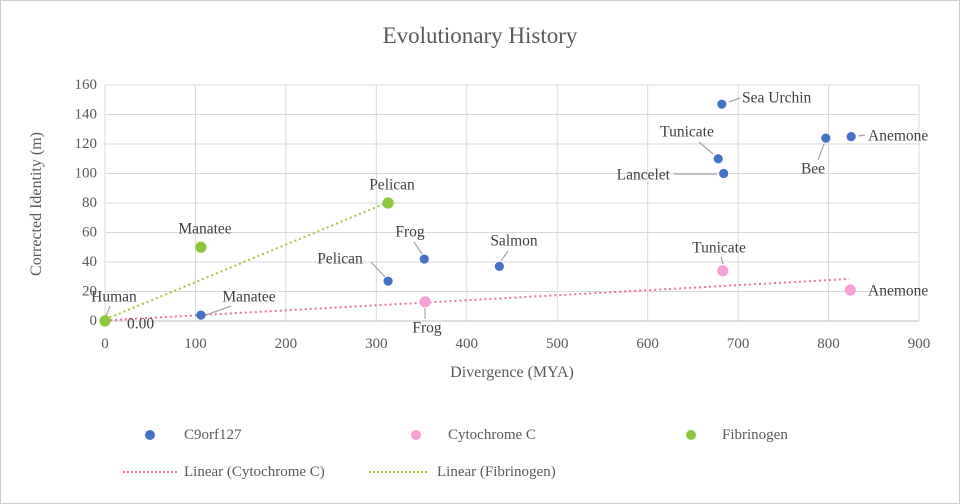  I want to click on point-label-c9orf127-tunicate: Tunicate, so click(687, 132).